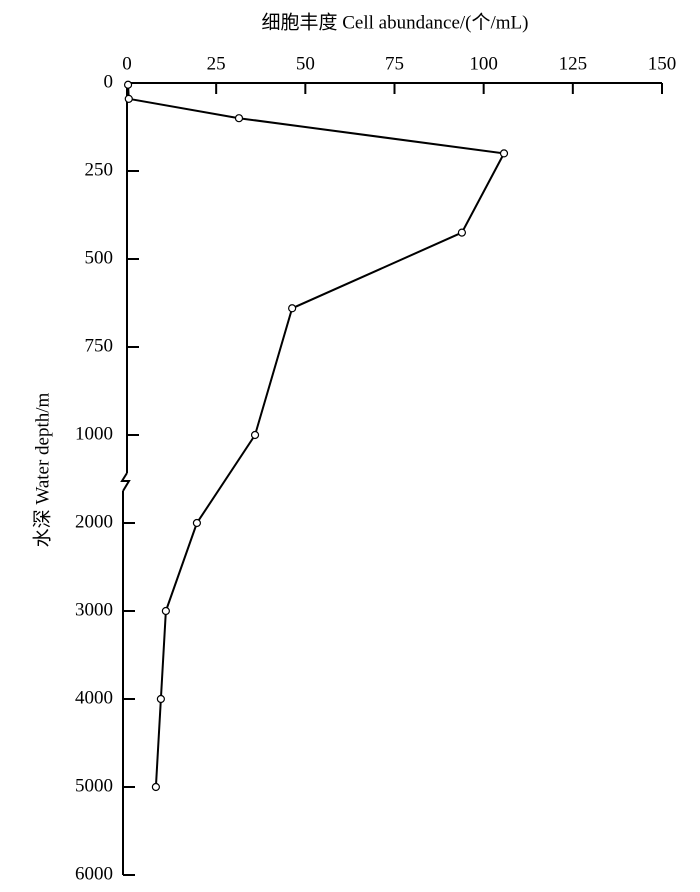 The width and height of the screenshot is (700, 892). What do you see at coordinates (127, 63) in the screenshot?
I see `x-tick-label: 0` at bounding box center [127, 63].